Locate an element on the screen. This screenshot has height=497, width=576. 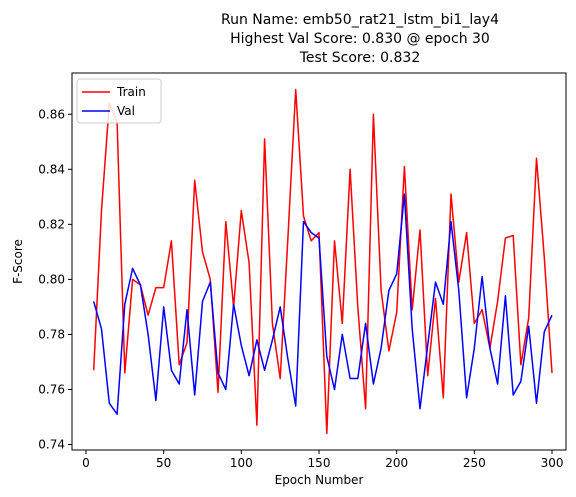
y-tick-label: 0.78 is located at coordinates (51, 334).